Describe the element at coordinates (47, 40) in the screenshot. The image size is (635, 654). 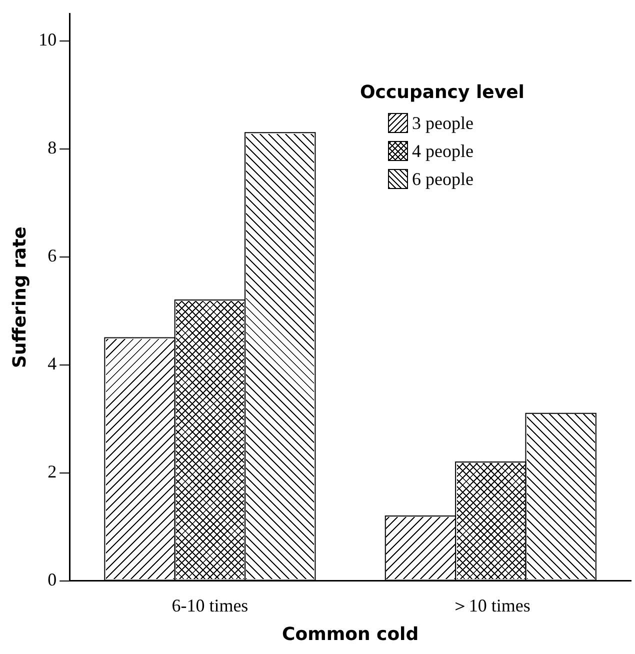
I see `y-tick-label: 10` at that location.